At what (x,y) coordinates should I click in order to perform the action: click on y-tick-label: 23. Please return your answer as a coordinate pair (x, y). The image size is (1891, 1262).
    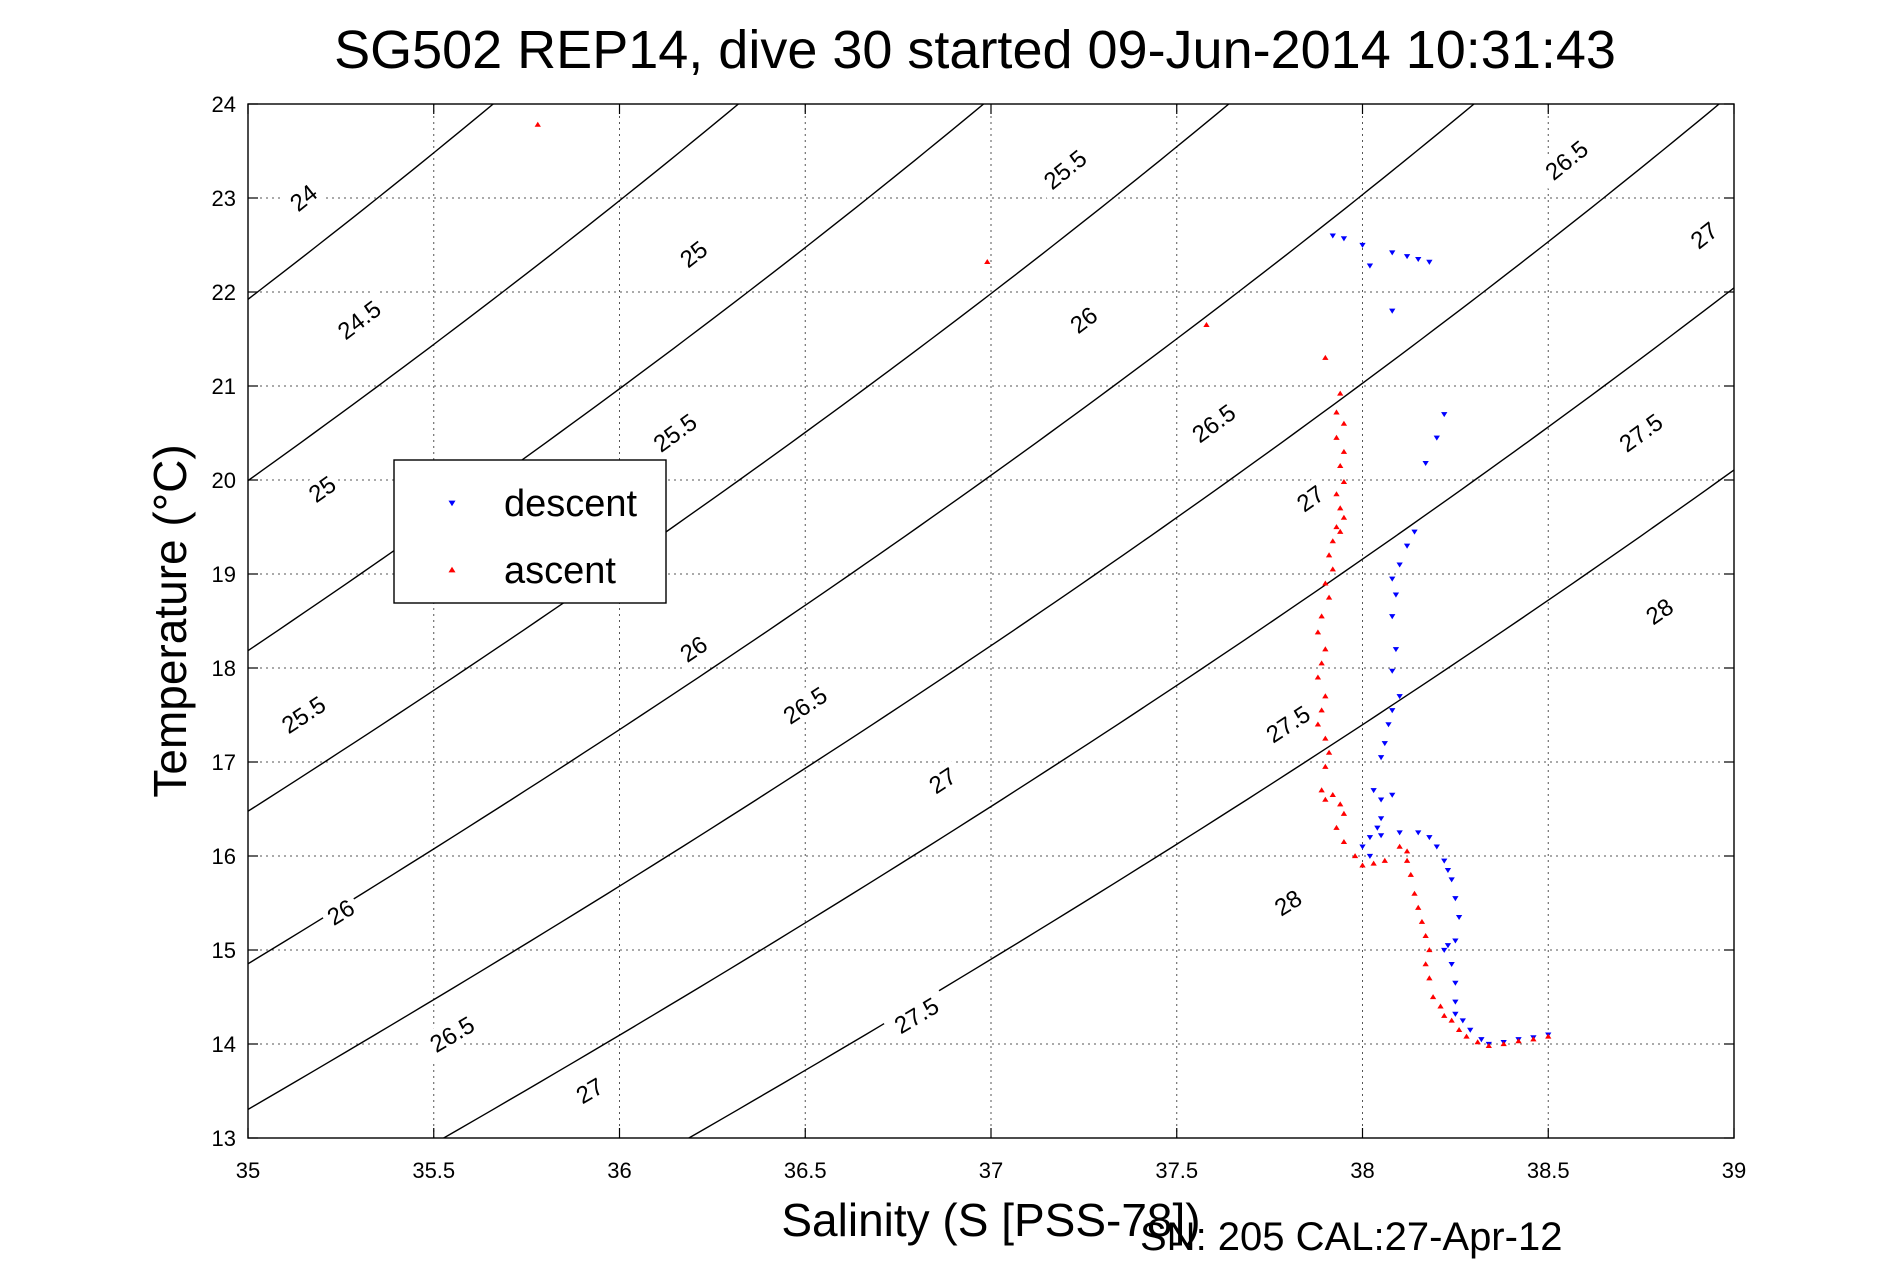
    Looking at the image, I should click on (224, 198).